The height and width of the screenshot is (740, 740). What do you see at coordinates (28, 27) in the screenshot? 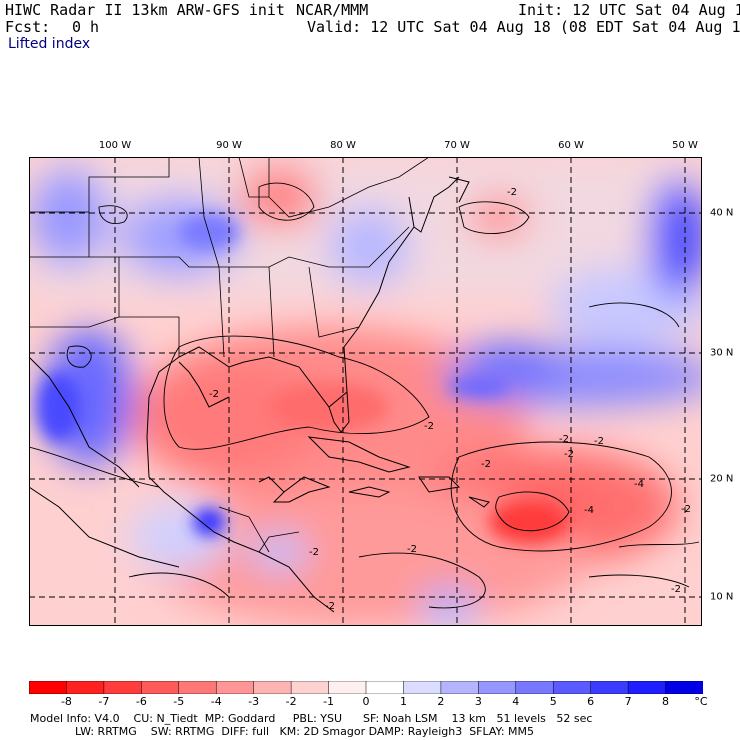
I see `forecast-label: Fcst:` at bounding box center [28, 27].